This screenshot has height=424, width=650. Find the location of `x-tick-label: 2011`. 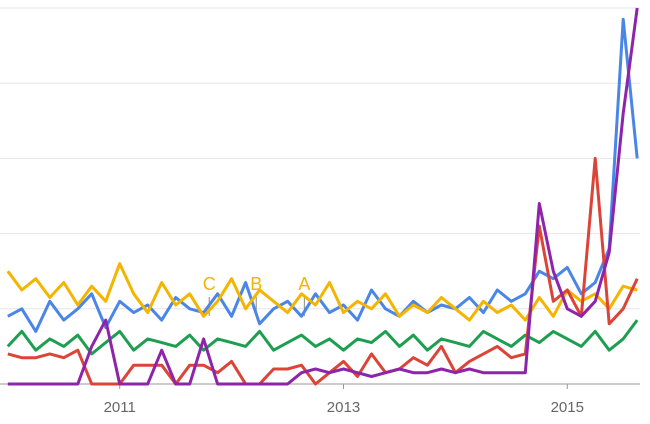

x-tick-label: 2011 is located at coordinates (120, 407).